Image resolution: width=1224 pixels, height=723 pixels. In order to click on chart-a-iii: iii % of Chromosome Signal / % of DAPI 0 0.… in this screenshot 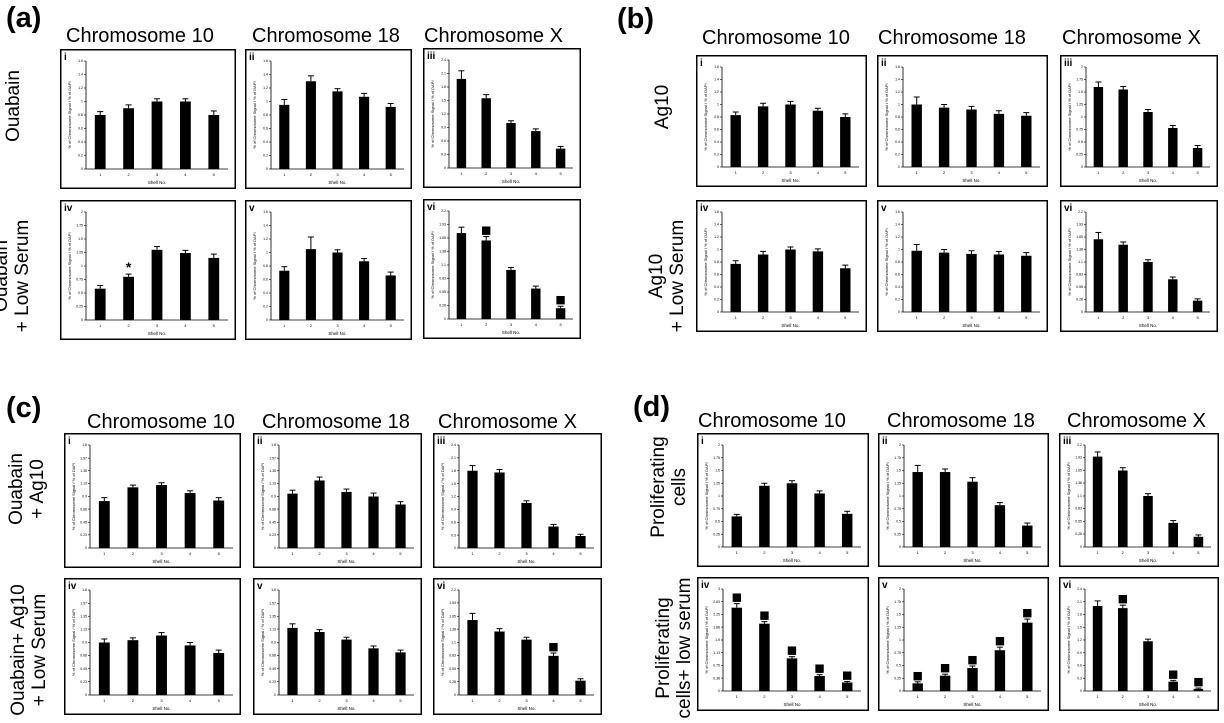, I will do `click(502, 118)`.